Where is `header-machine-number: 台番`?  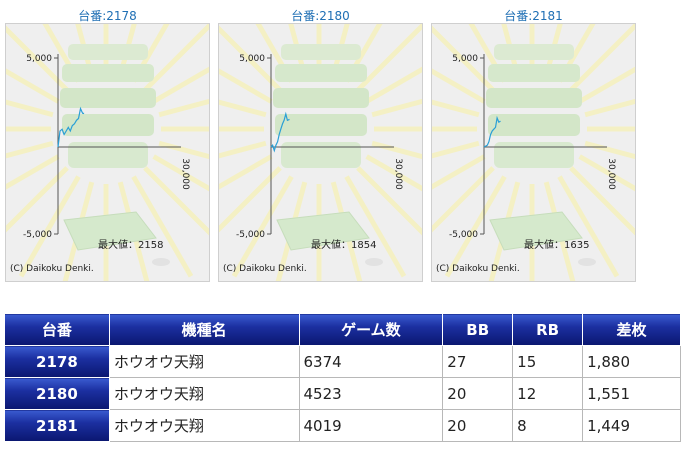 header-machine-number: 台番 is located at coordinates (57, 329).